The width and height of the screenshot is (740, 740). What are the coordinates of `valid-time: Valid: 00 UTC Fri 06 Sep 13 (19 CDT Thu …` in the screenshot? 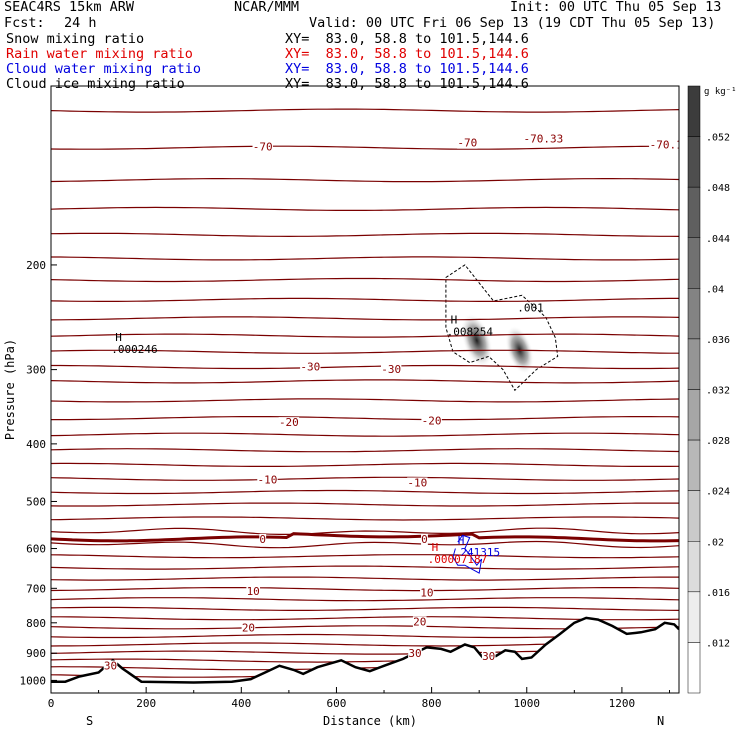 It's located at (512, 23).